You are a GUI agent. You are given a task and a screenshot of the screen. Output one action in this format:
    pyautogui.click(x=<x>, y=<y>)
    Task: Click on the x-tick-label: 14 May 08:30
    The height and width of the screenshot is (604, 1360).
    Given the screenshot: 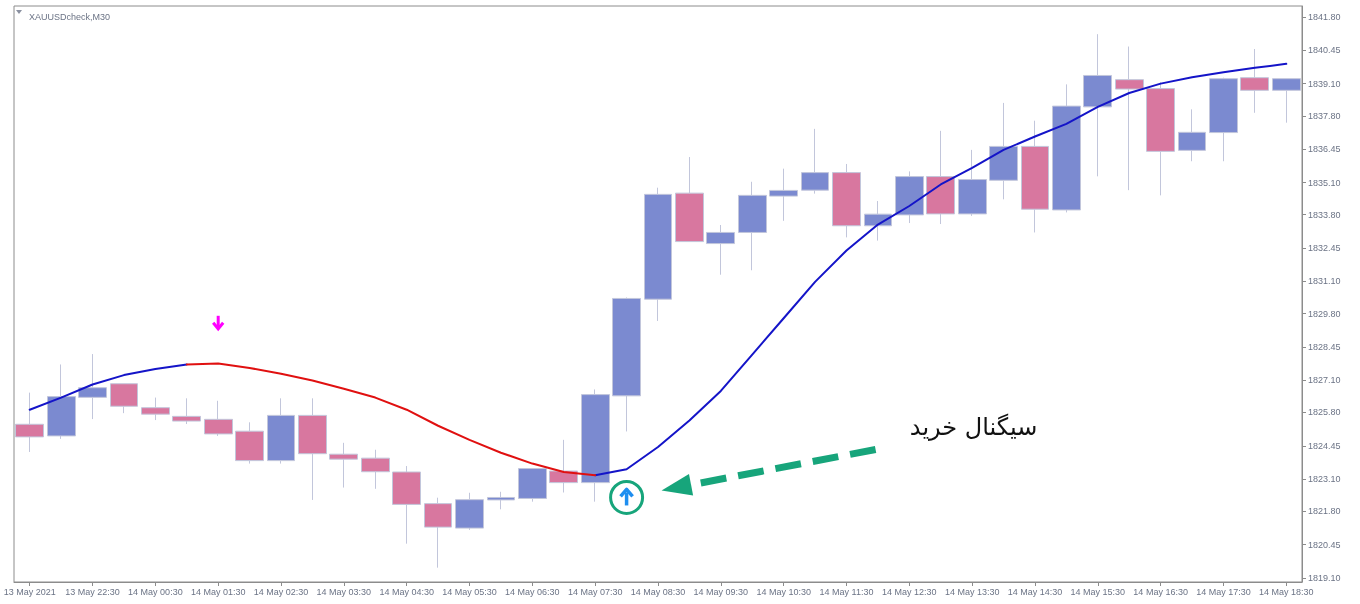 What is the action you would take?
    pyautogui.click(x=658, y=591)
    